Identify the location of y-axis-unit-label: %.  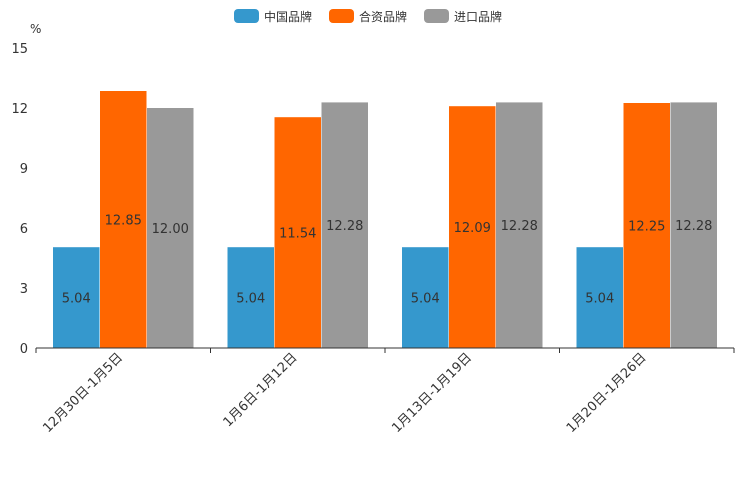
(35, 29).